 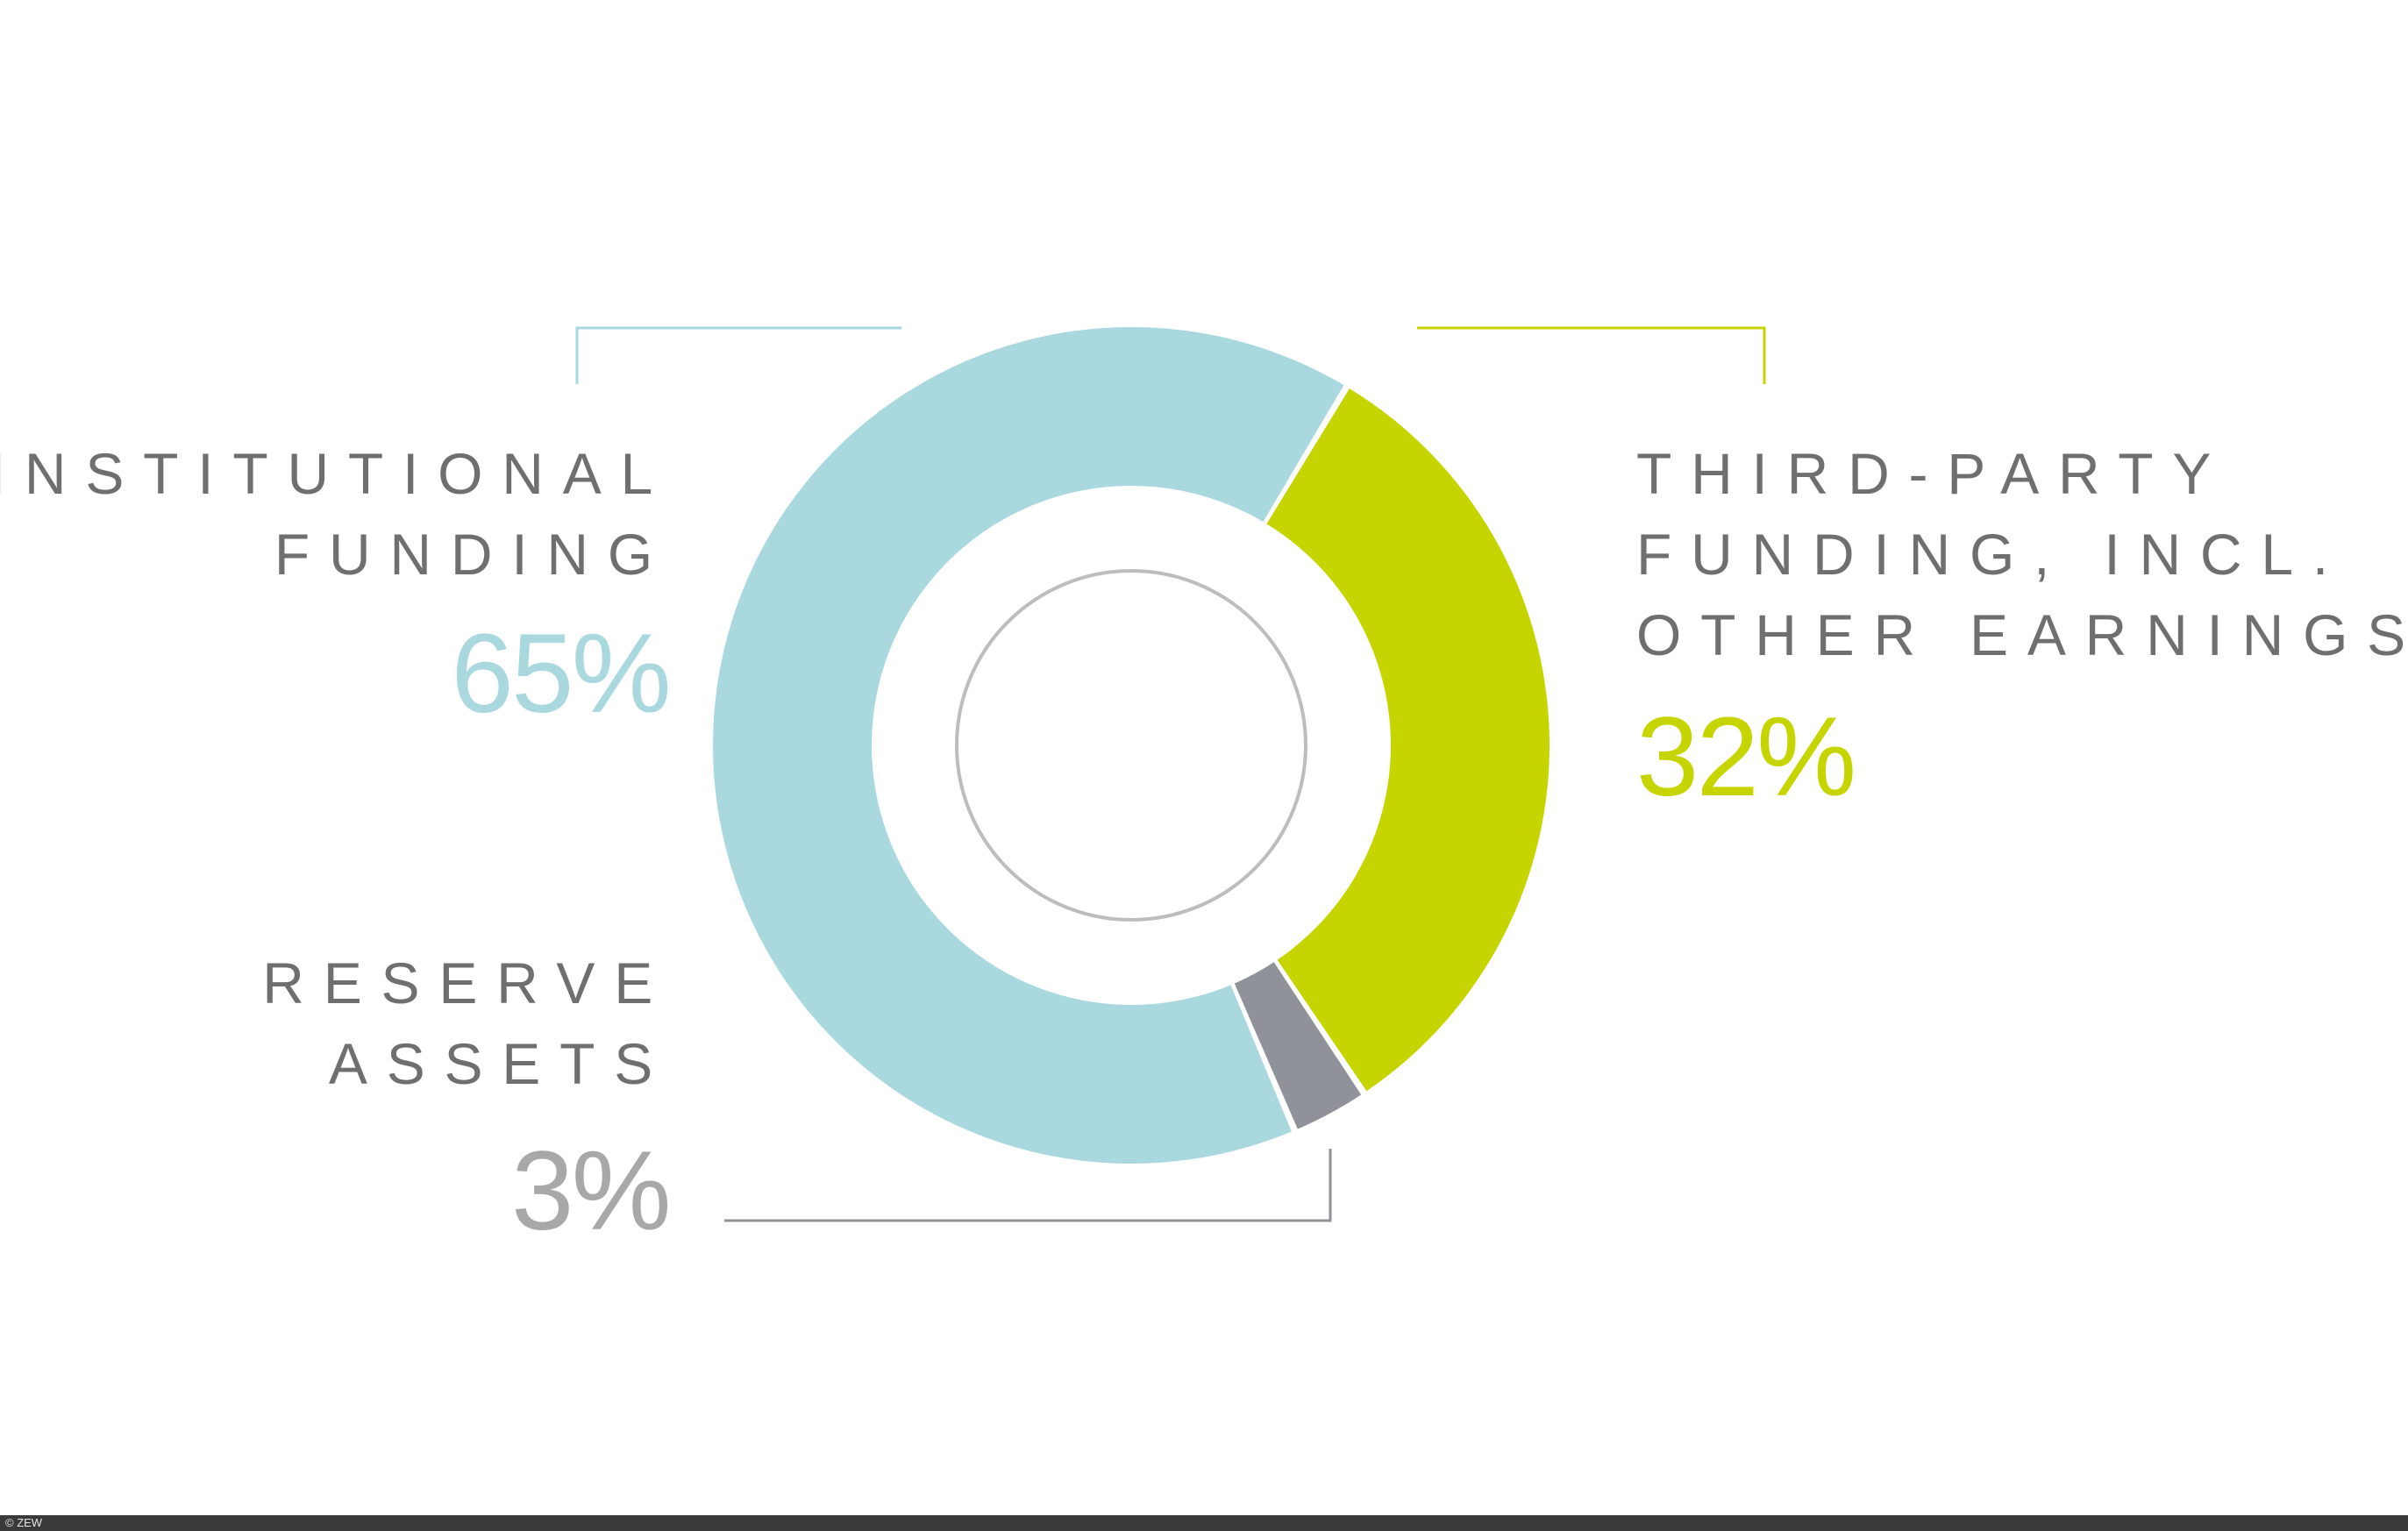 I want to click on label-reserve-line-1: RESERVE, so click(x=467, y=983).